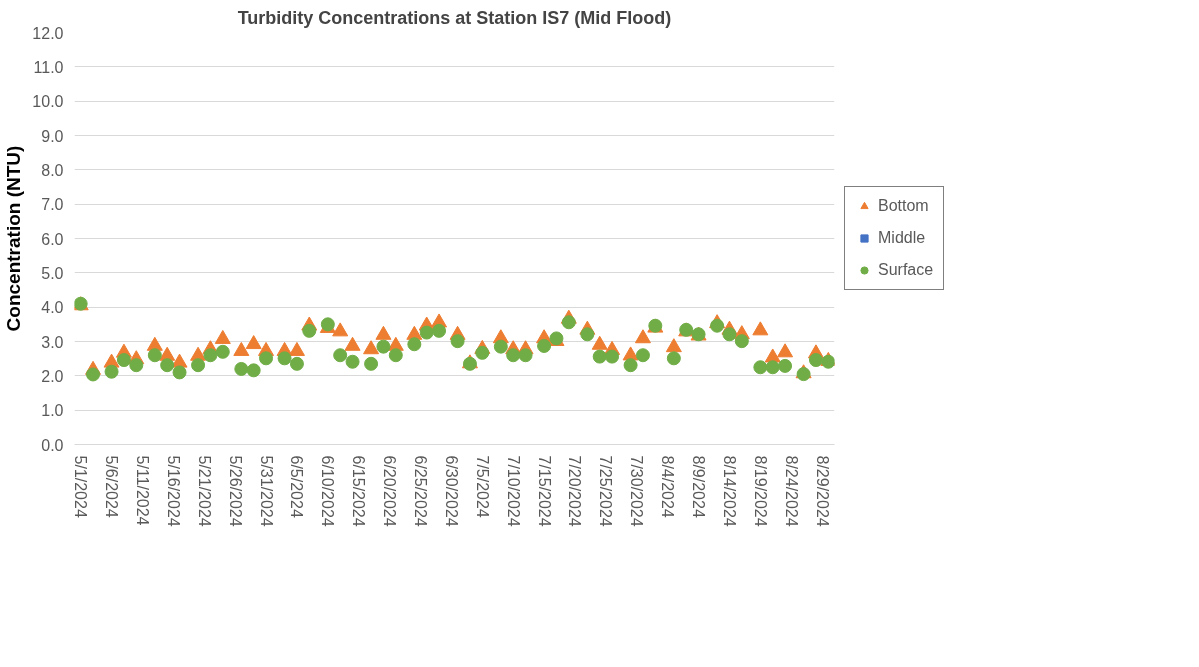 This screenshot has height=667, width=1199. What do you see at coordinates (699, 486) in the screenshot?
I see `x-tick-label: 8/9/2024` at bounding box center [699, 486].